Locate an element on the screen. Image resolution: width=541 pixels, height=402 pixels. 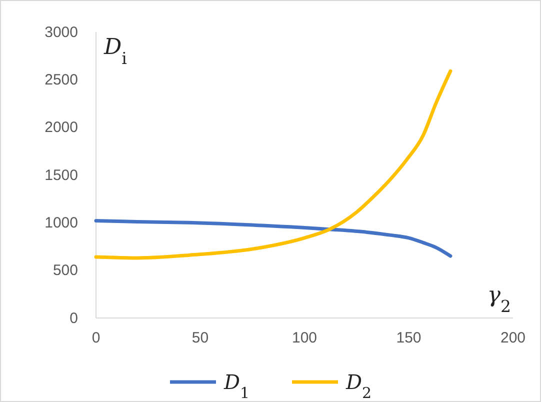
x-tick-label: 100 is located at coordinates (305, 338).